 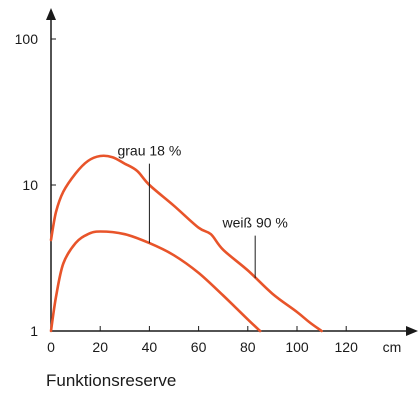 I want to click on y-tick-label: 1, so click(x=34, y=331).